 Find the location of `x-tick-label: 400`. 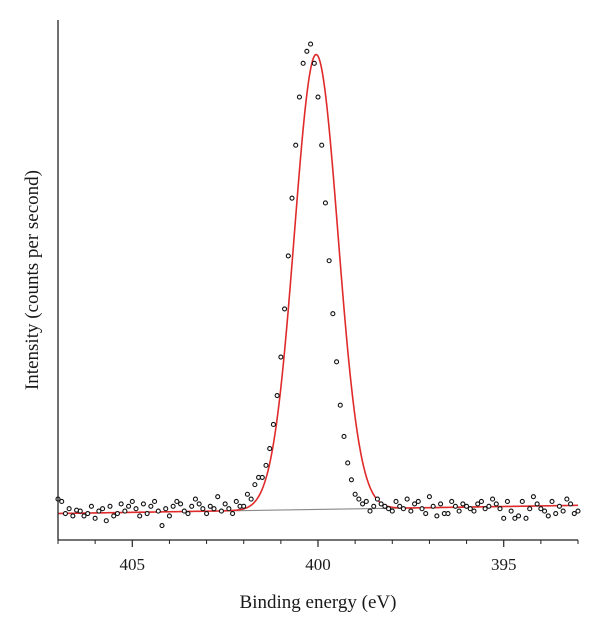

x-tick-label: 400 is located at coordinates (318, 564).